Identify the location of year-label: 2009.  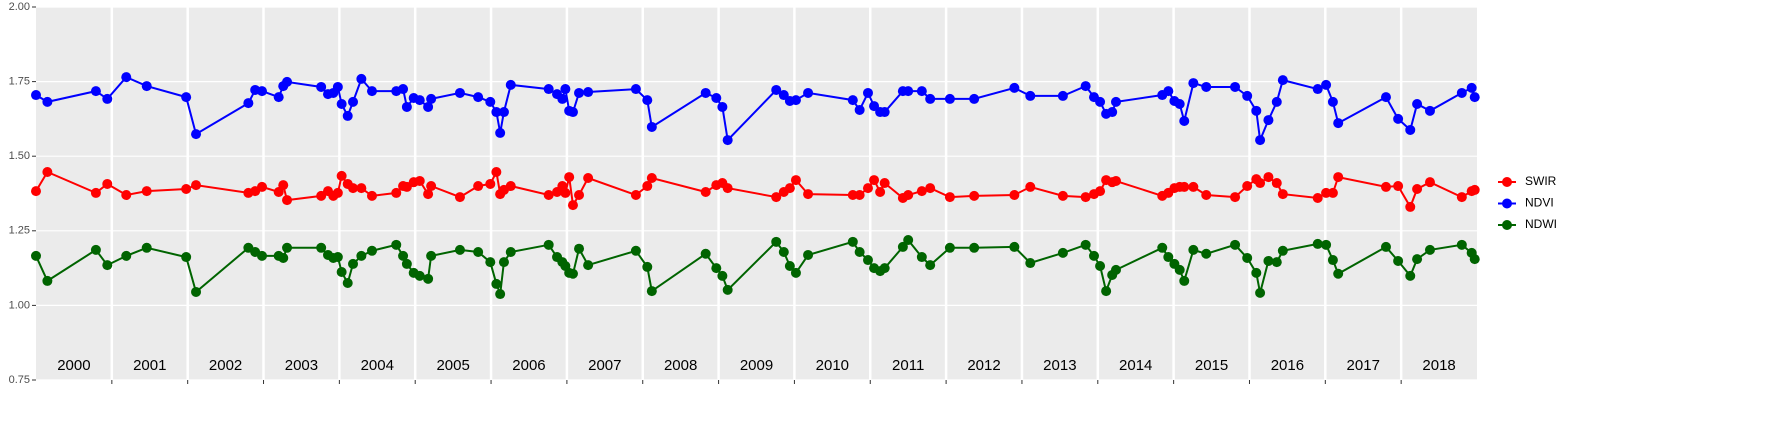
(756, 365).